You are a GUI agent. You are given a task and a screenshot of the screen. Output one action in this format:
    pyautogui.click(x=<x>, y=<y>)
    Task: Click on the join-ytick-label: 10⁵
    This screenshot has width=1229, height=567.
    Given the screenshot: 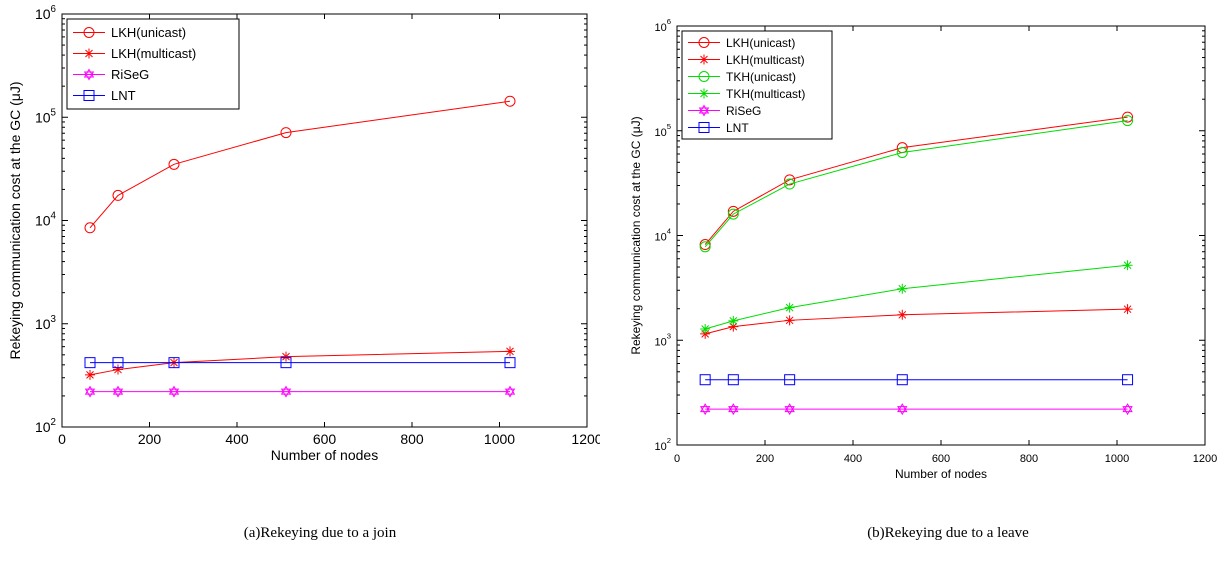 What is the action you would take?
    pyautogui.click(x=46, y=116)
    